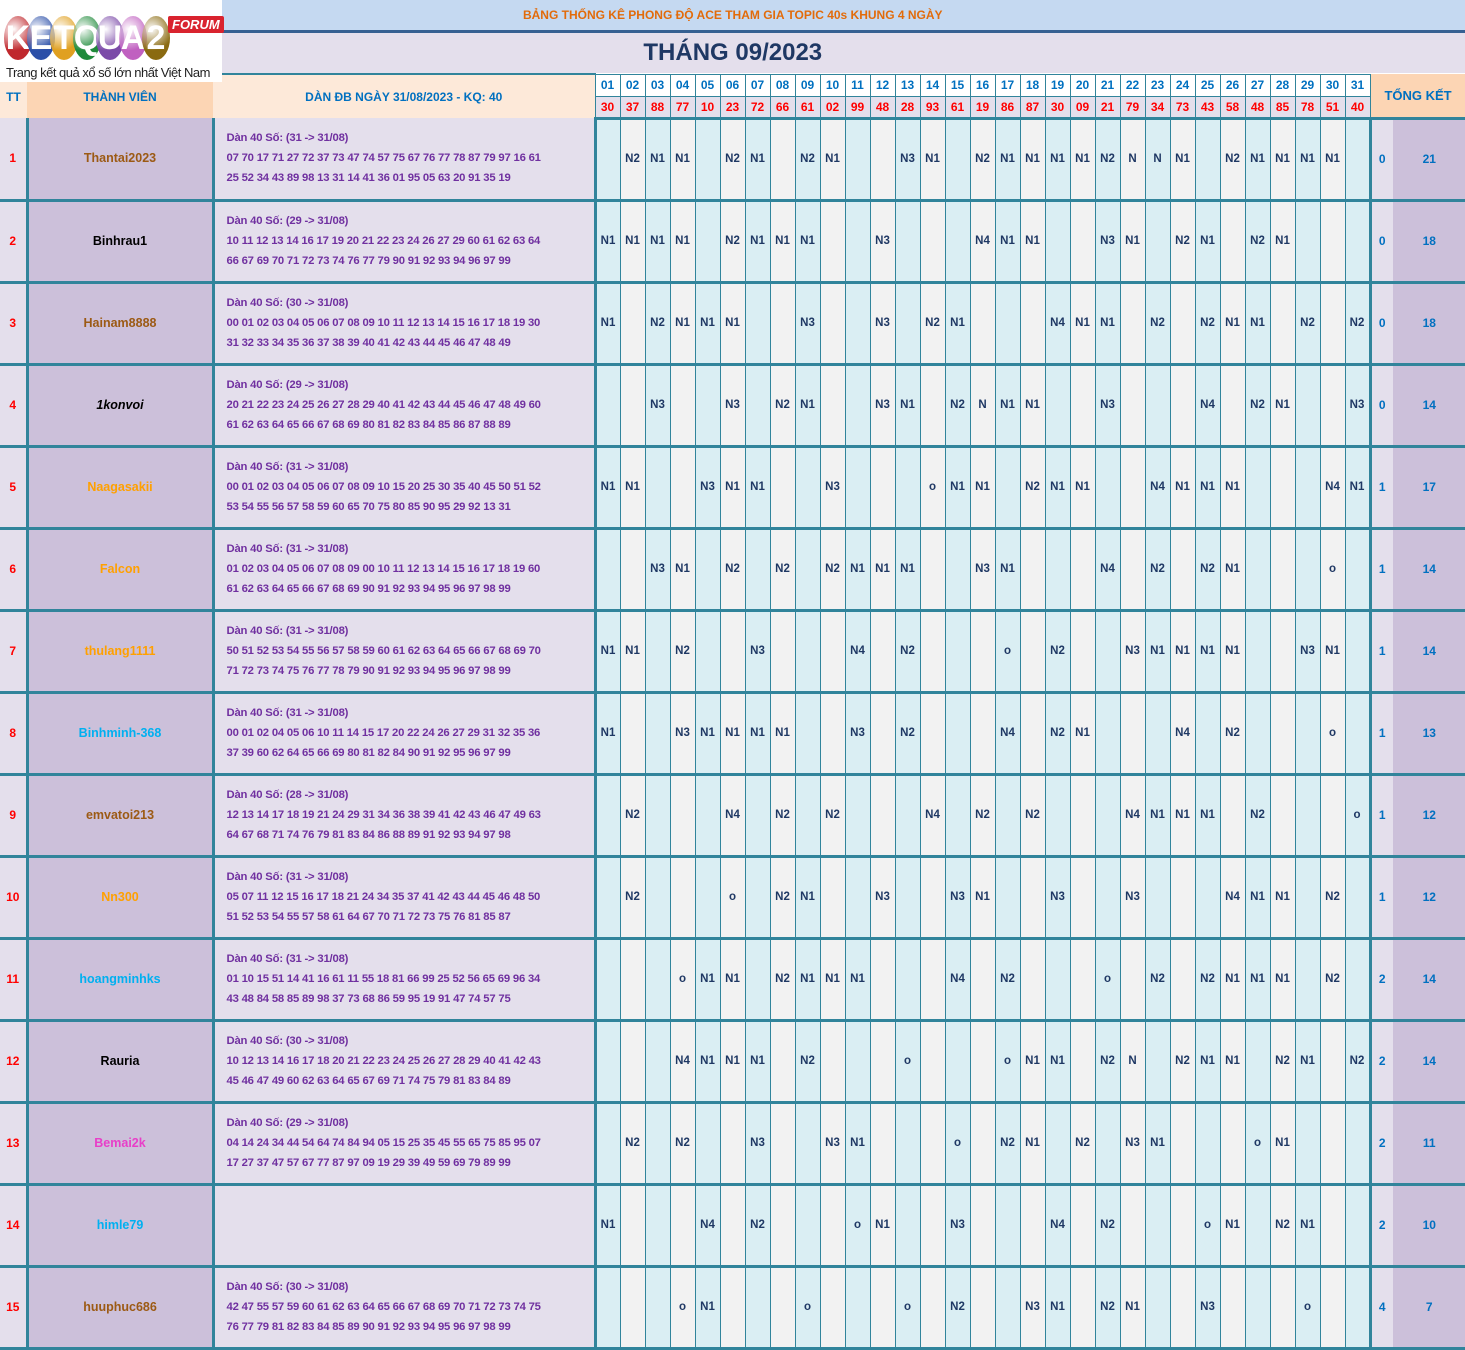 The width and height of the screenshot is (1465, 1350). What do you see at coordinates (657, 85) in the screenshot?
I see `day-header: 03` at bounding box center [657, 85].